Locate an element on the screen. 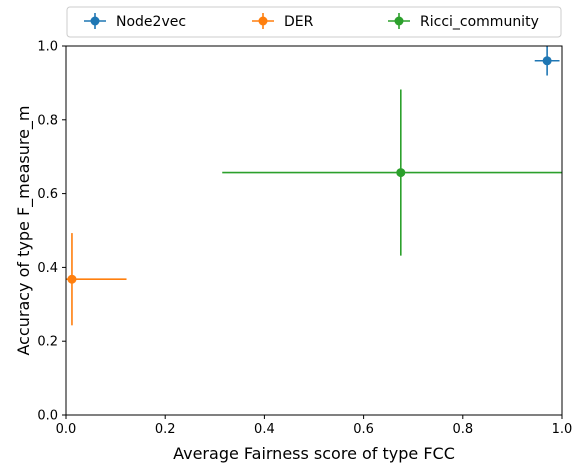 Image resolution: width=582 pixels, height=472 pixels. x-tick-label: 0.0 is located at coordinates (66, 429).